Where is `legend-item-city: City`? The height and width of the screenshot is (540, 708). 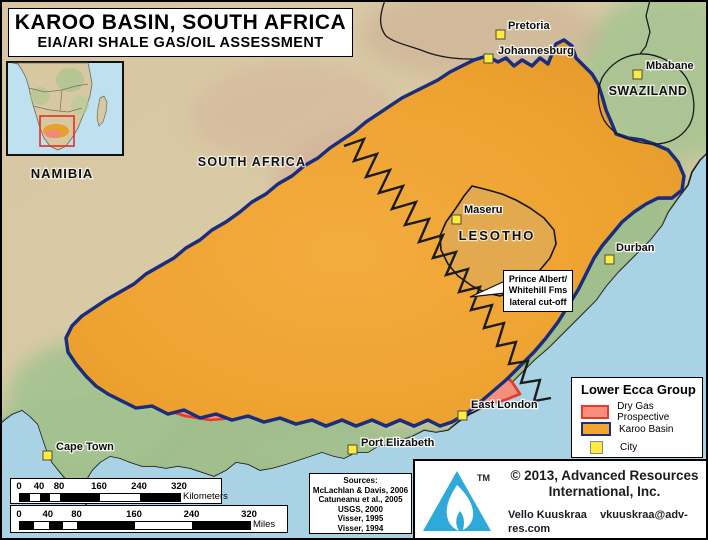 legend-item-city: City is located at coordinates (609, 447).